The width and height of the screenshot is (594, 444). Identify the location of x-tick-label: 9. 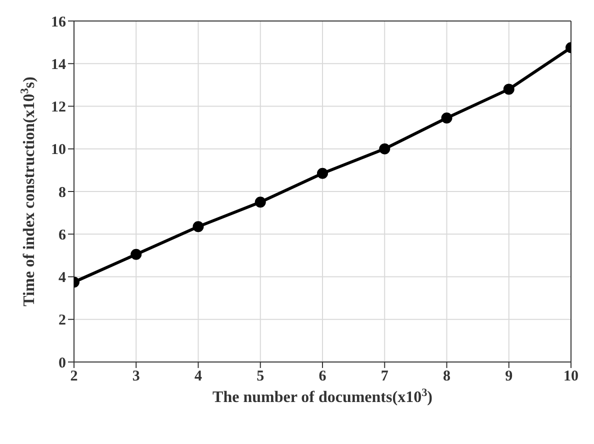
(509, 376).